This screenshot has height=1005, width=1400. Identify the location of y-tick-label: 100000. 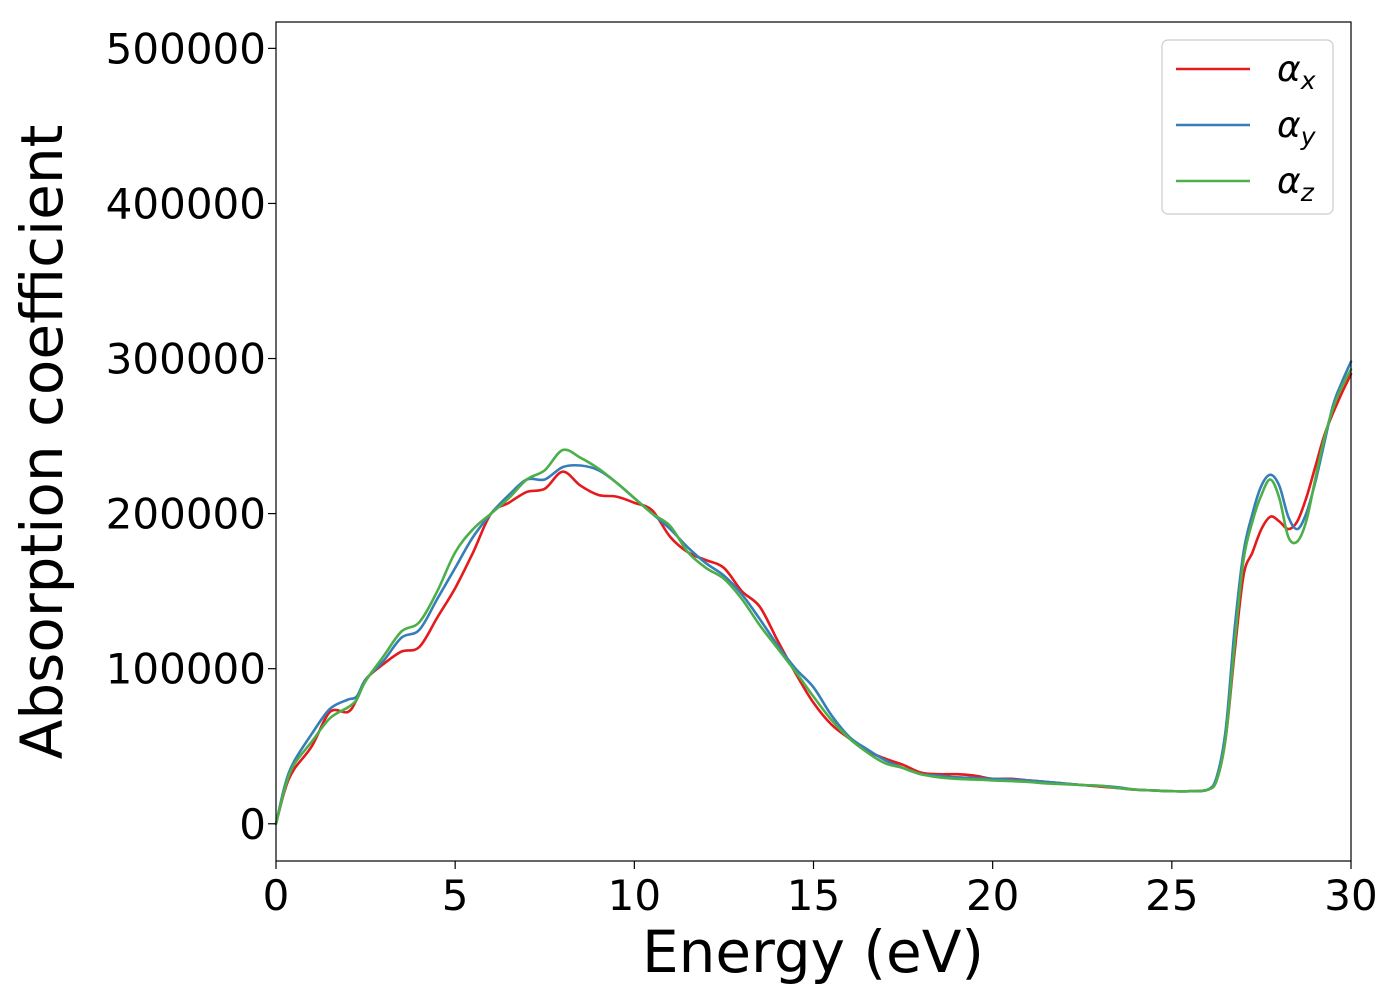
(186, 669).